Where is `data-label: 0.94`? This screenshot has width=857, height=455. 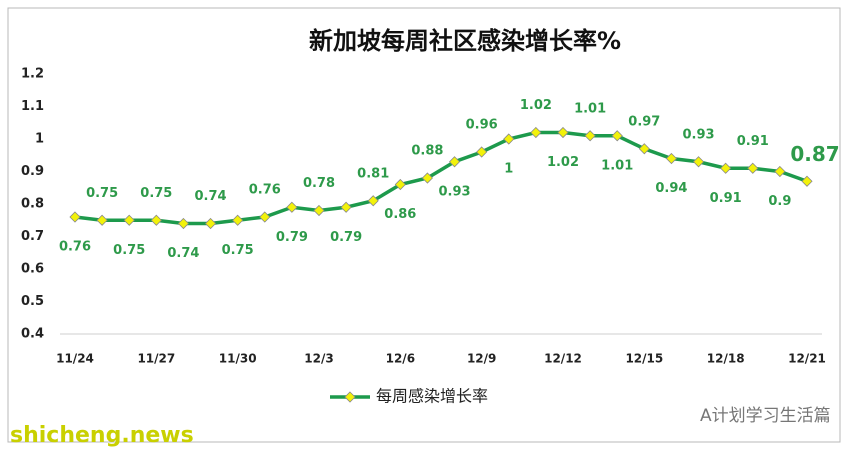 data-label: 0.94 is located at coordinates (671, 188).